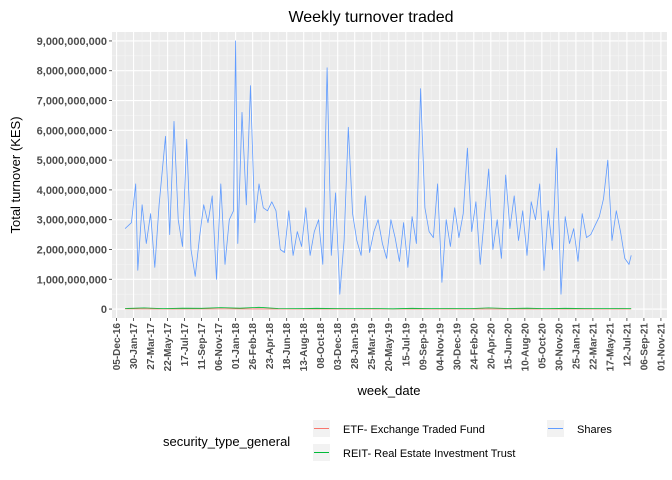 The height and width of the screenshot is (480, 672). I want to click on x-tick-label: 06-Nov-17, so click(219, 347).